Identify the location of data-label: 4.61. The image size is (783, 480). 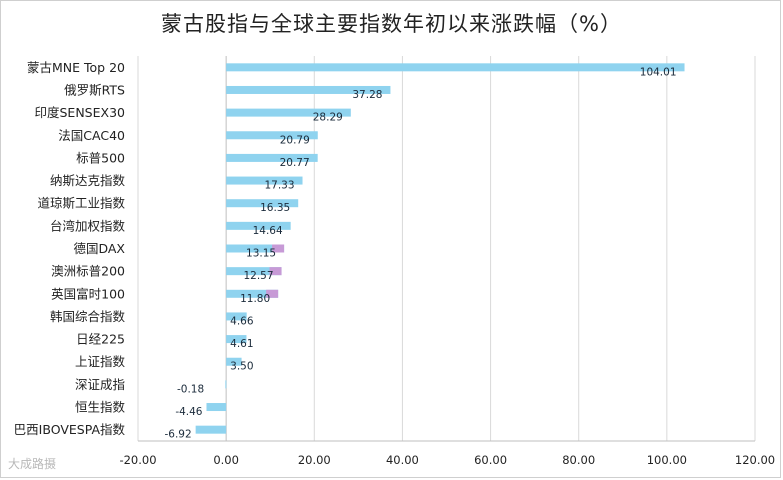
(241, 344).